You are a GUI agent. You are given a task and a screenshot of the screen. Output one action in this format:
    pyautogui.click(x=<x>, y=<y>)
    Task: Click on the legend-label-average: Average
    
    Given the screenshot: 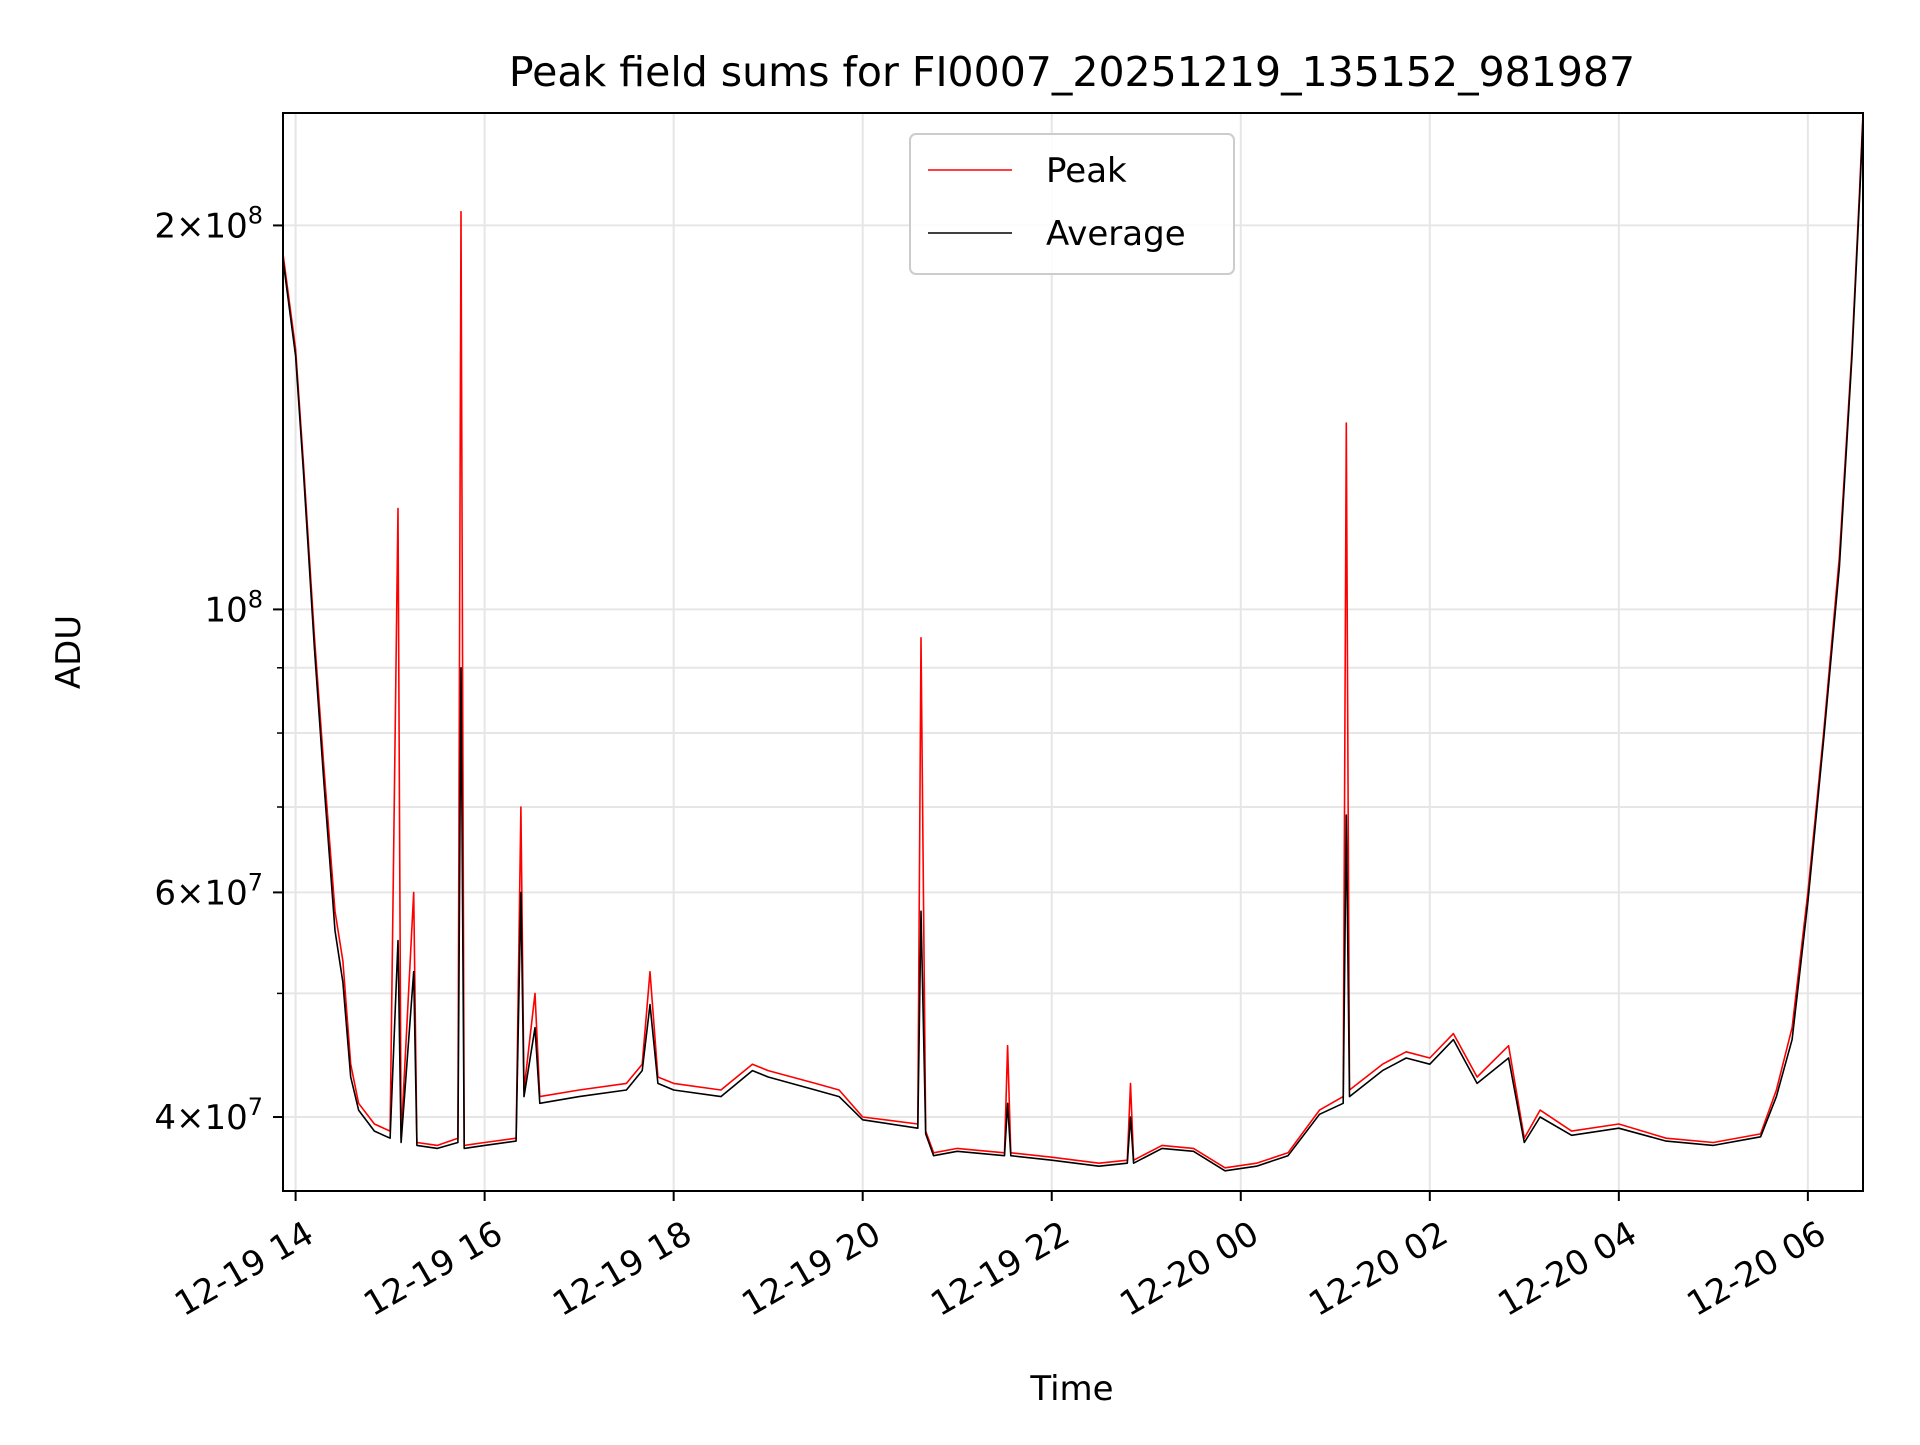 What is the action you would take?
    pyautogui.click(x=1116, y=234)
    